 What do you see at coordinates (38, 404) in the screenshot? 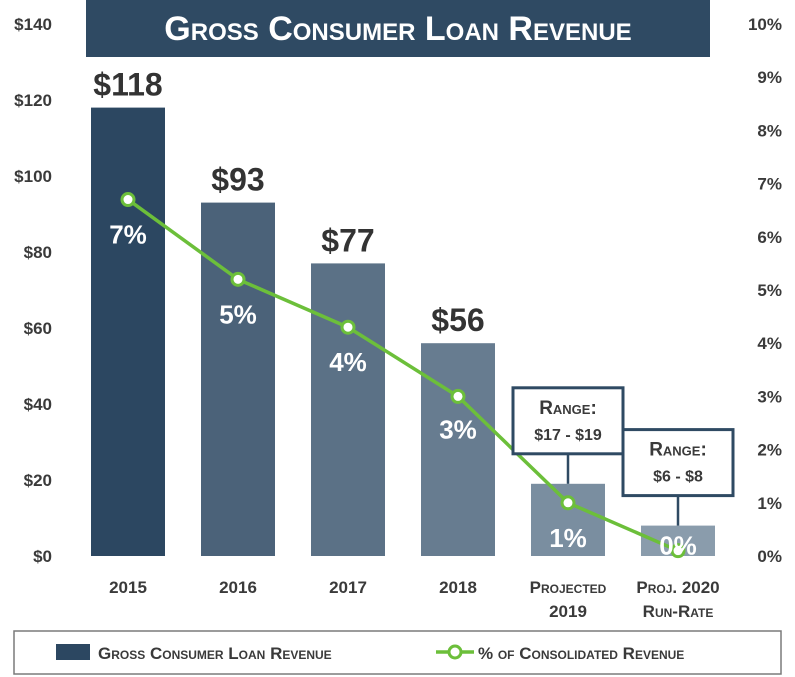
I see `left-axis-tick-label: $40` at bounding box center [38, 404].